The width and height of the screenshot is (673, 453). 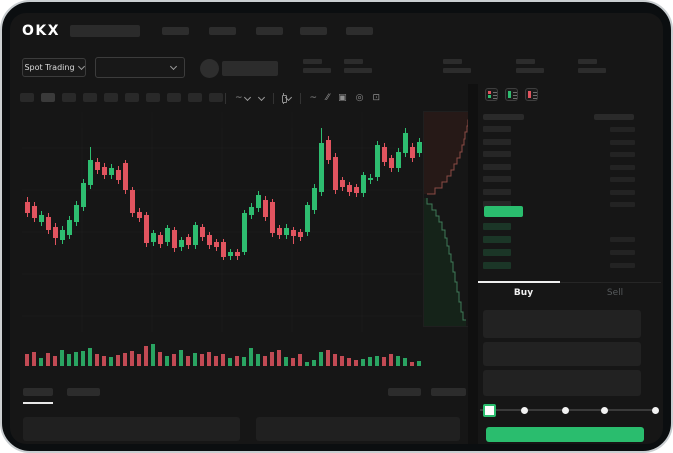 I want to click on depth-bids-area, so click(x=445, y=262).